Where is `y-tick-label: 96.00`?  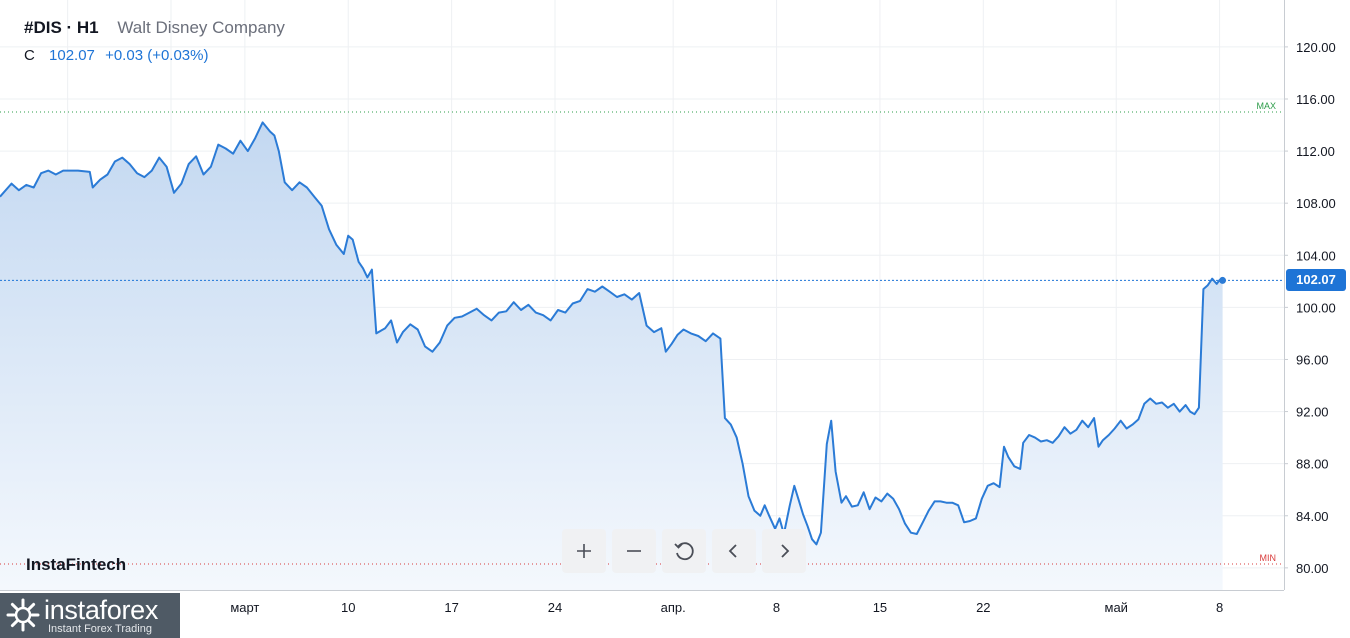
y-tick-label: 96.00 is located at coordinates (1312, 359).